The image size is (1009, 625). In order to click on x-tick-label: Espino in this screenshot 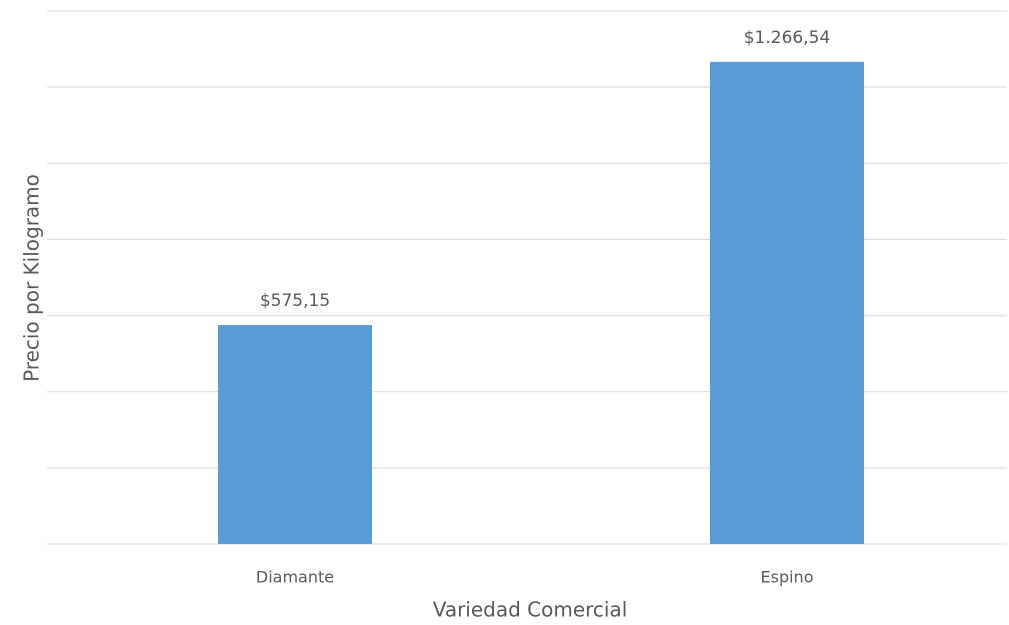, I will do `click(787, 577)`.